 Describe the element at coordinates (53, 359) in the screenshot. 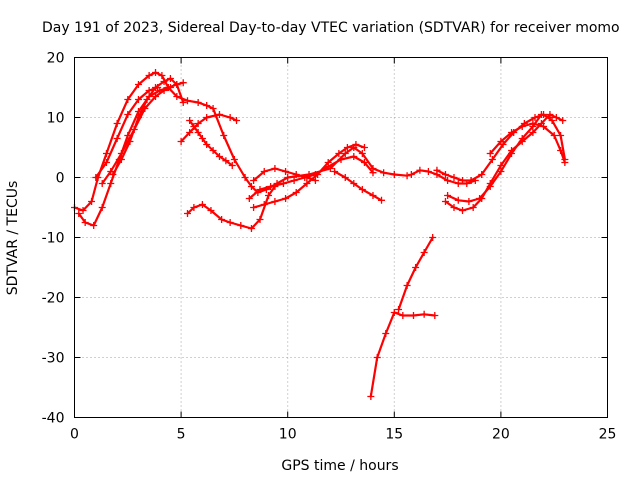

I see `y-tick-label: -30` at that location.